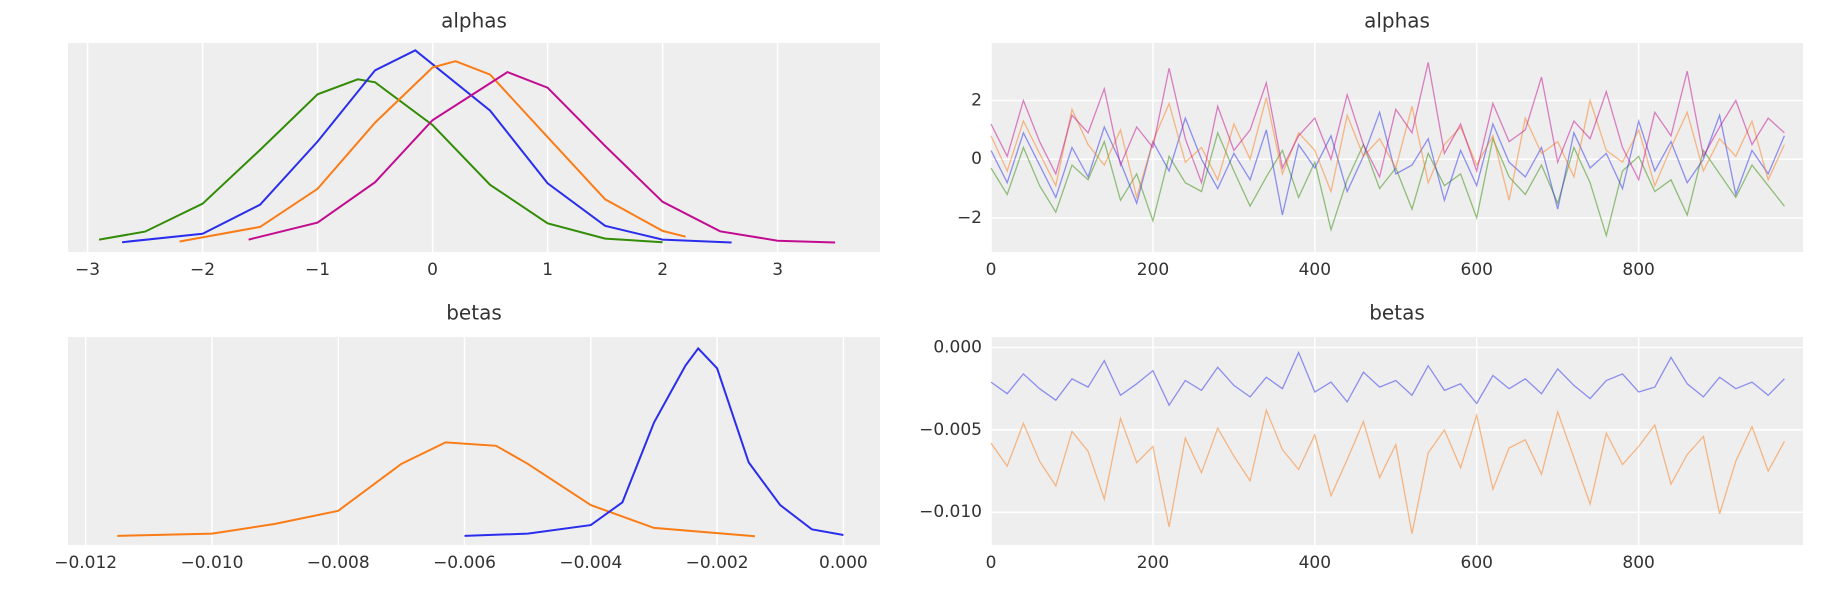  Describe the element at coordinates (212, 563) in the screenshot. I see `x-tick-label: −0.010` at that location.